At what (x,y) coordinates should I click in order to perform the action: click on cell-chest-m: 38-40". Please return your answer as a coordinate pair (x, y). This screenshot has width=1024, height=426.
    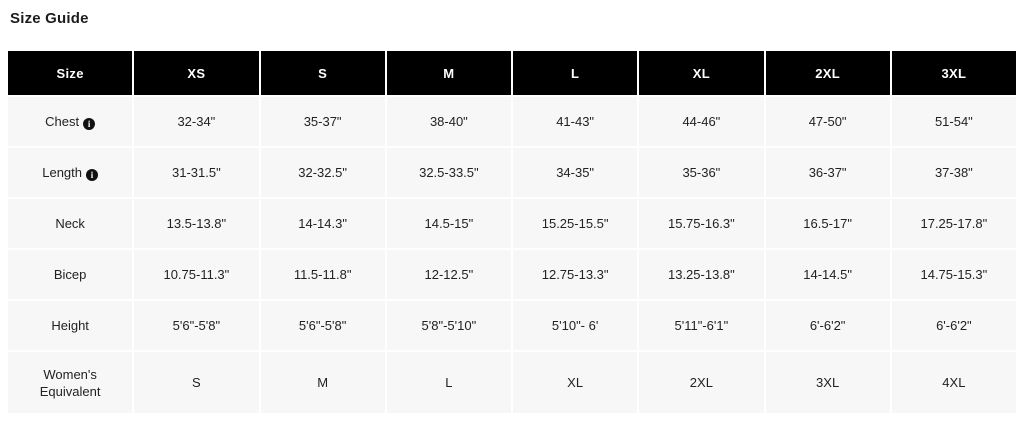
    Looking at the image, I should click on (448, 121).